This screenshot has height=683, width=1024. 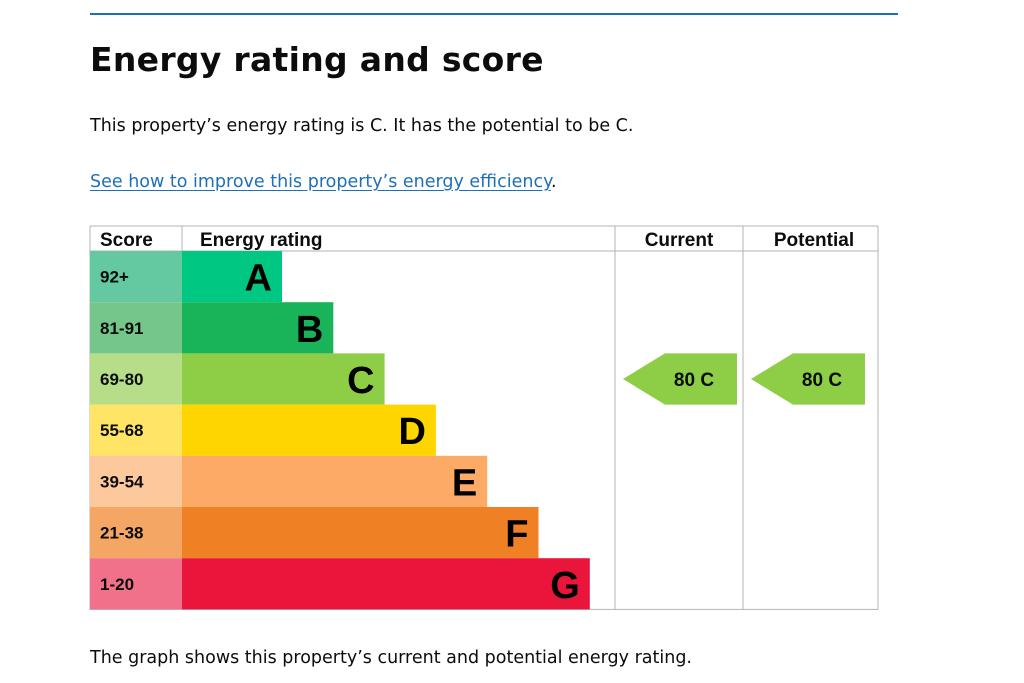 What do you see at coordinates (494, 14) in the screenshot?
I see `top-divider` at bounding box center [494, 14].